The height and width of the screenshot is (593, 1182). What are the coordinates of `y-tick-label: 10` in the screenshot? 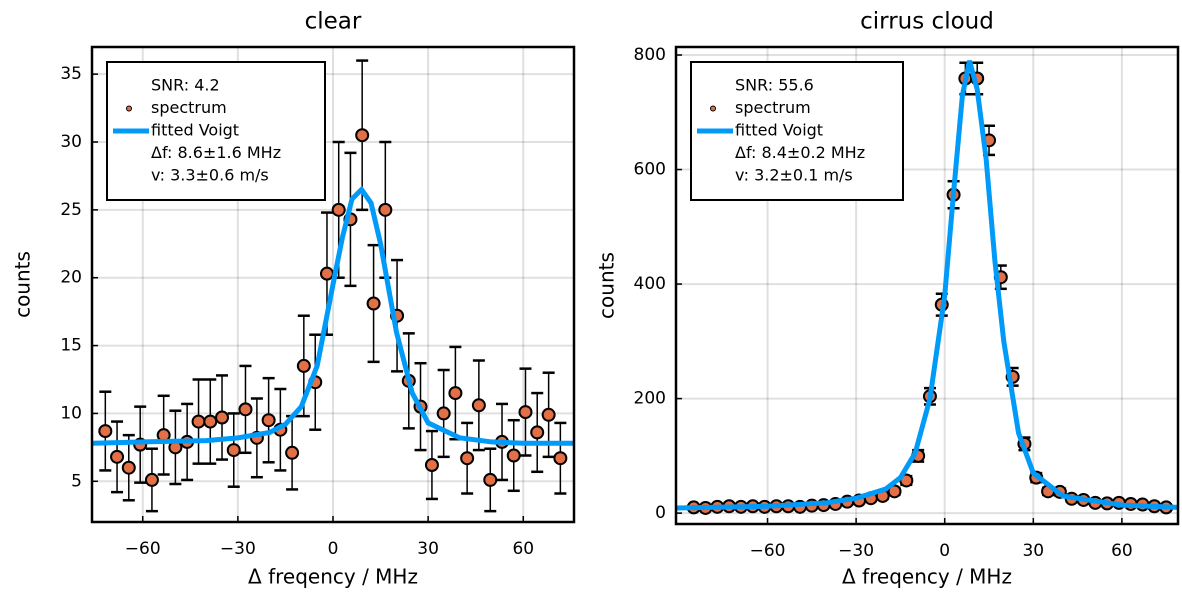 It's located at (71, 413).